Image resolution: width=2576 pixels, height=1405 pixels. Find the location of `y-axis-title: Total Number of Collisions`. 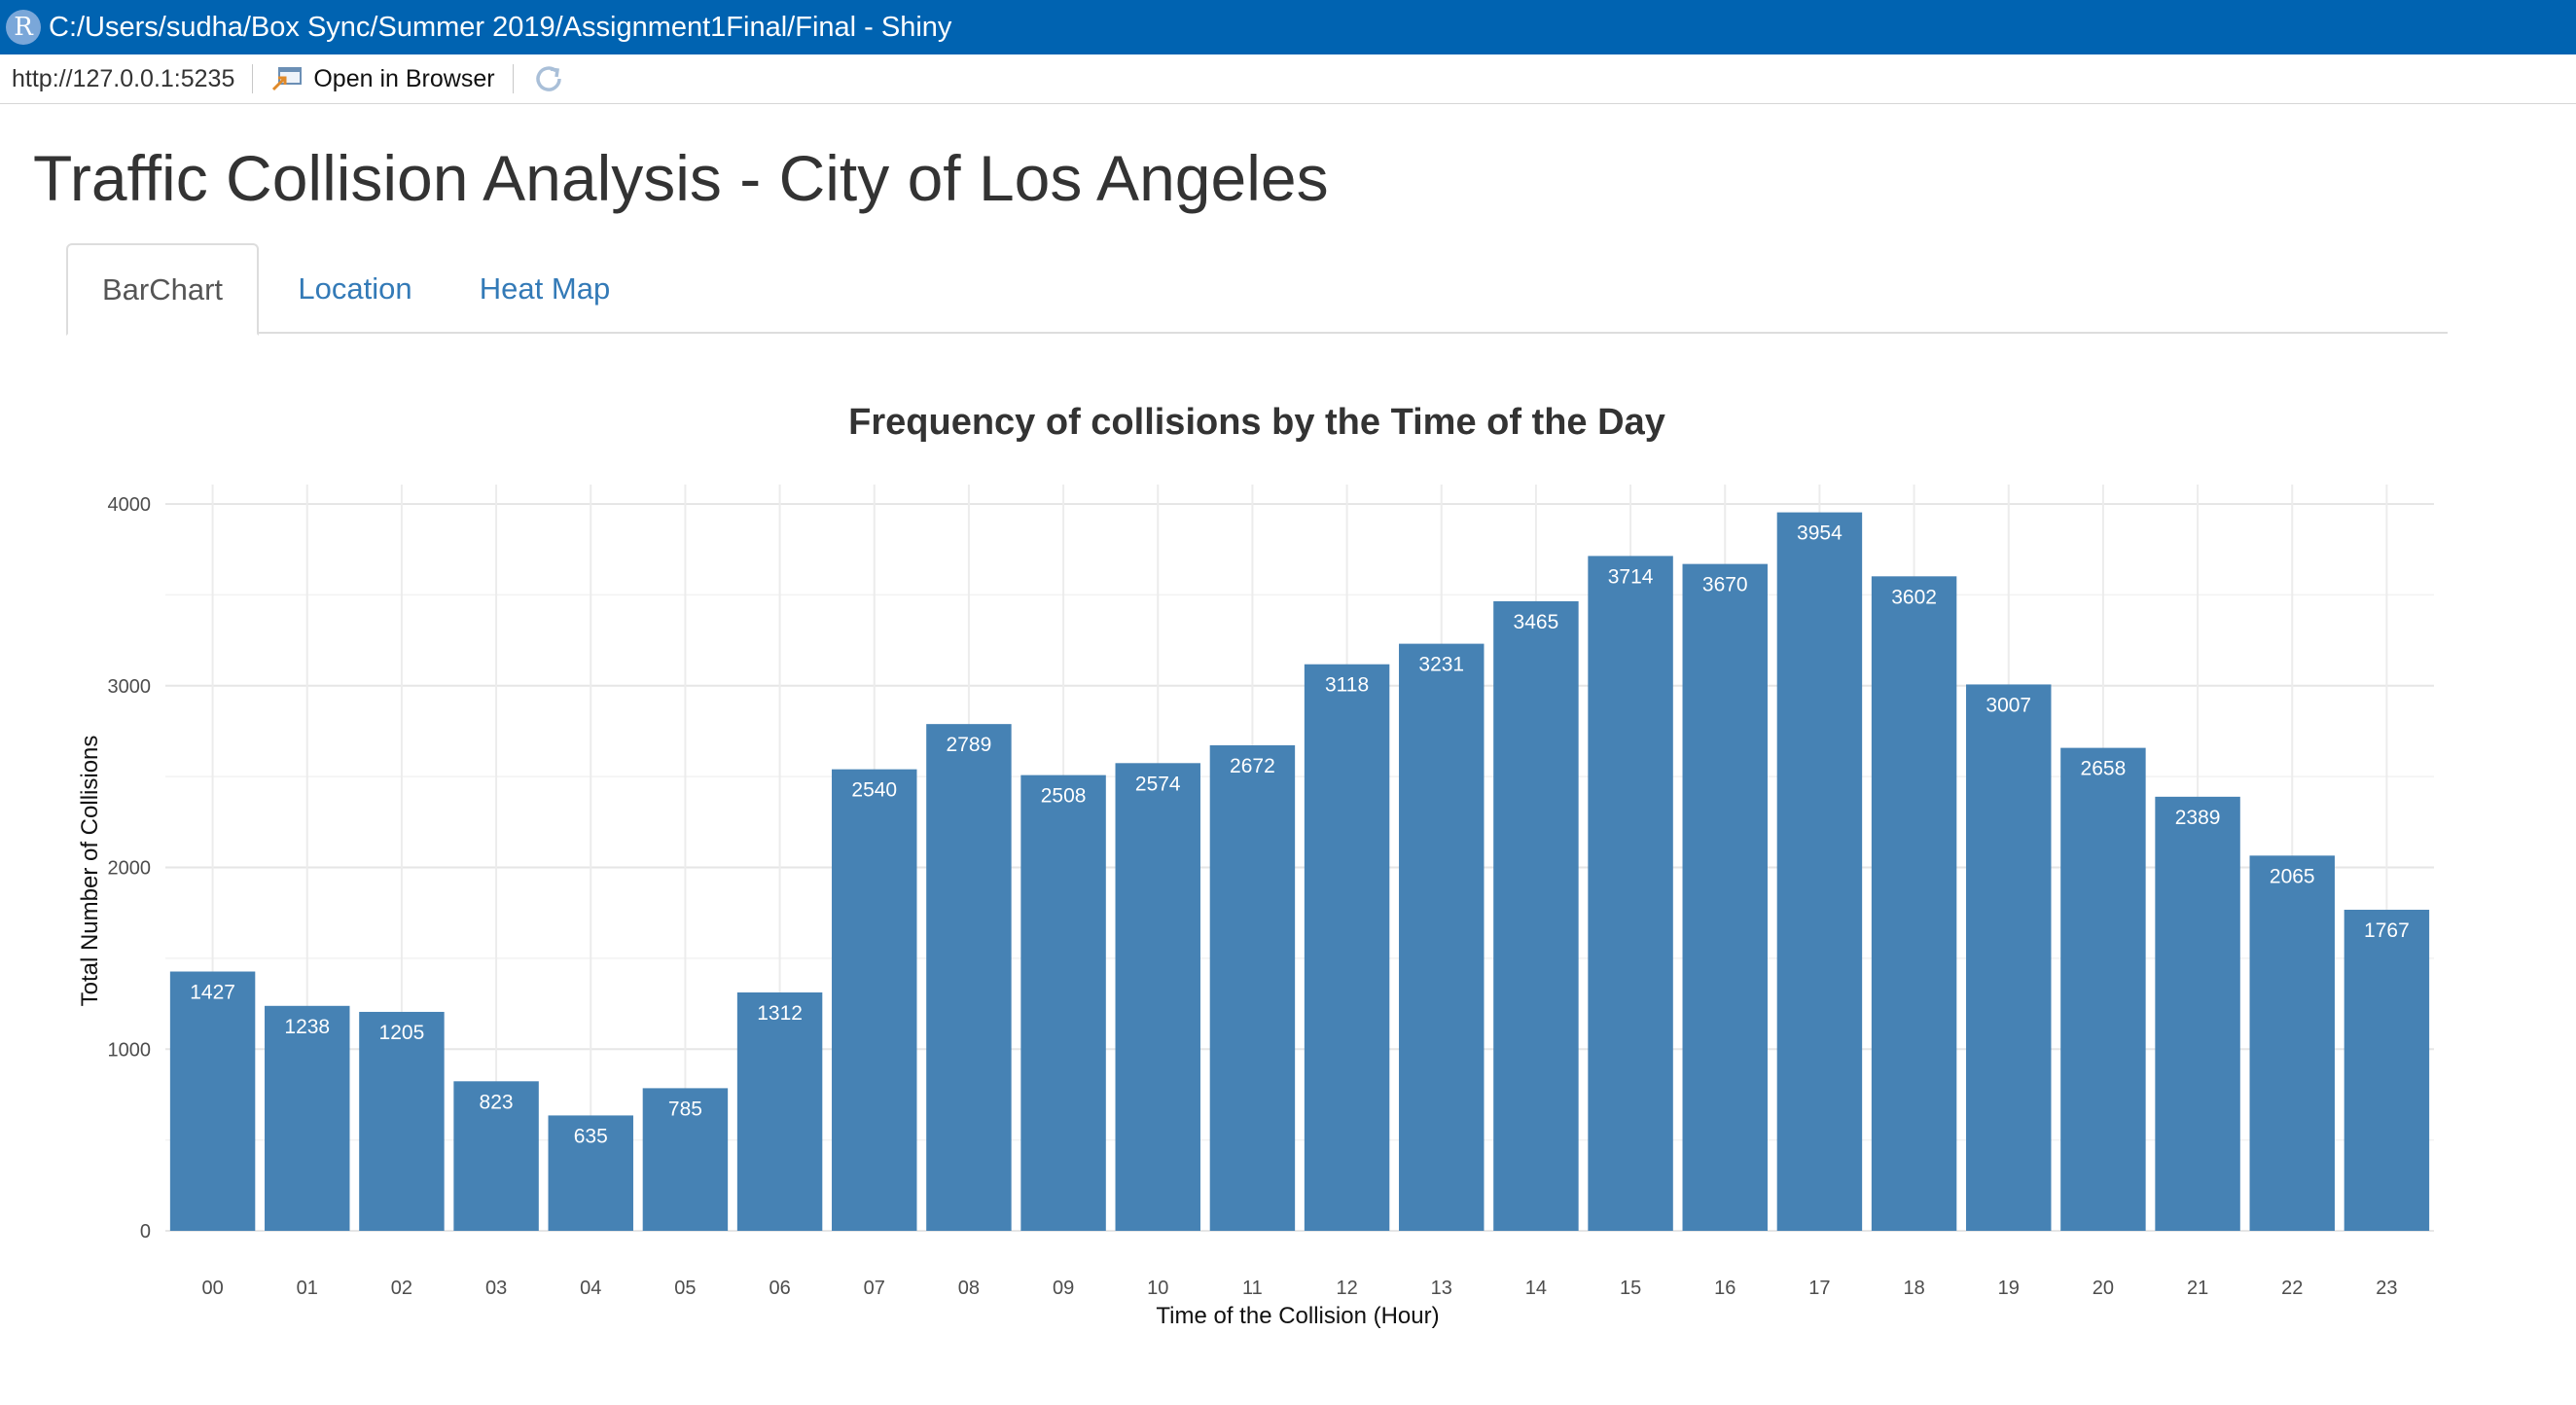

y-axis-title: Total Number of Collisions is located at coordinates (90, 871).